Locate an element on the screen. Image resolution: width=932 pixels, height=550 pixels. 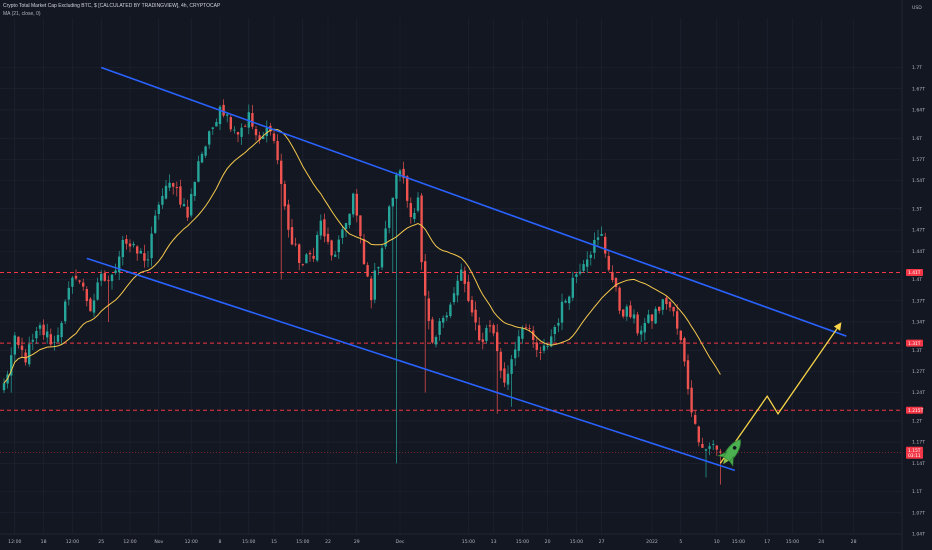
projection-path is located at coordinates (780, 393).